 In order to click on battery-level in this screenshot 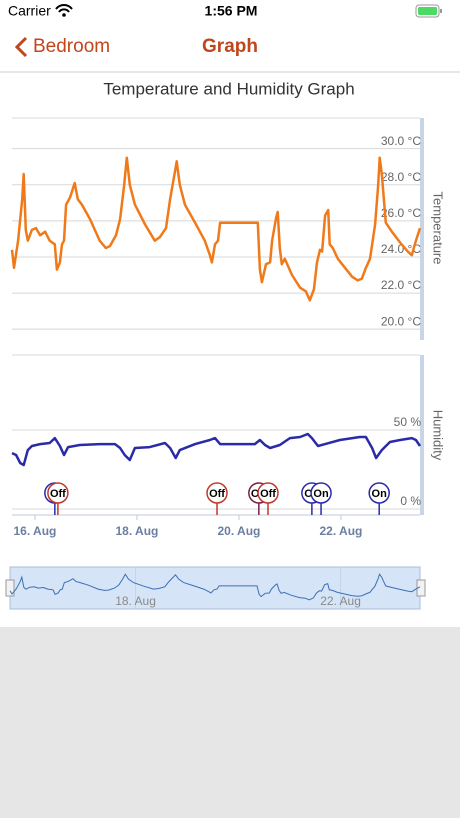, I will do `click(427, 11)`.